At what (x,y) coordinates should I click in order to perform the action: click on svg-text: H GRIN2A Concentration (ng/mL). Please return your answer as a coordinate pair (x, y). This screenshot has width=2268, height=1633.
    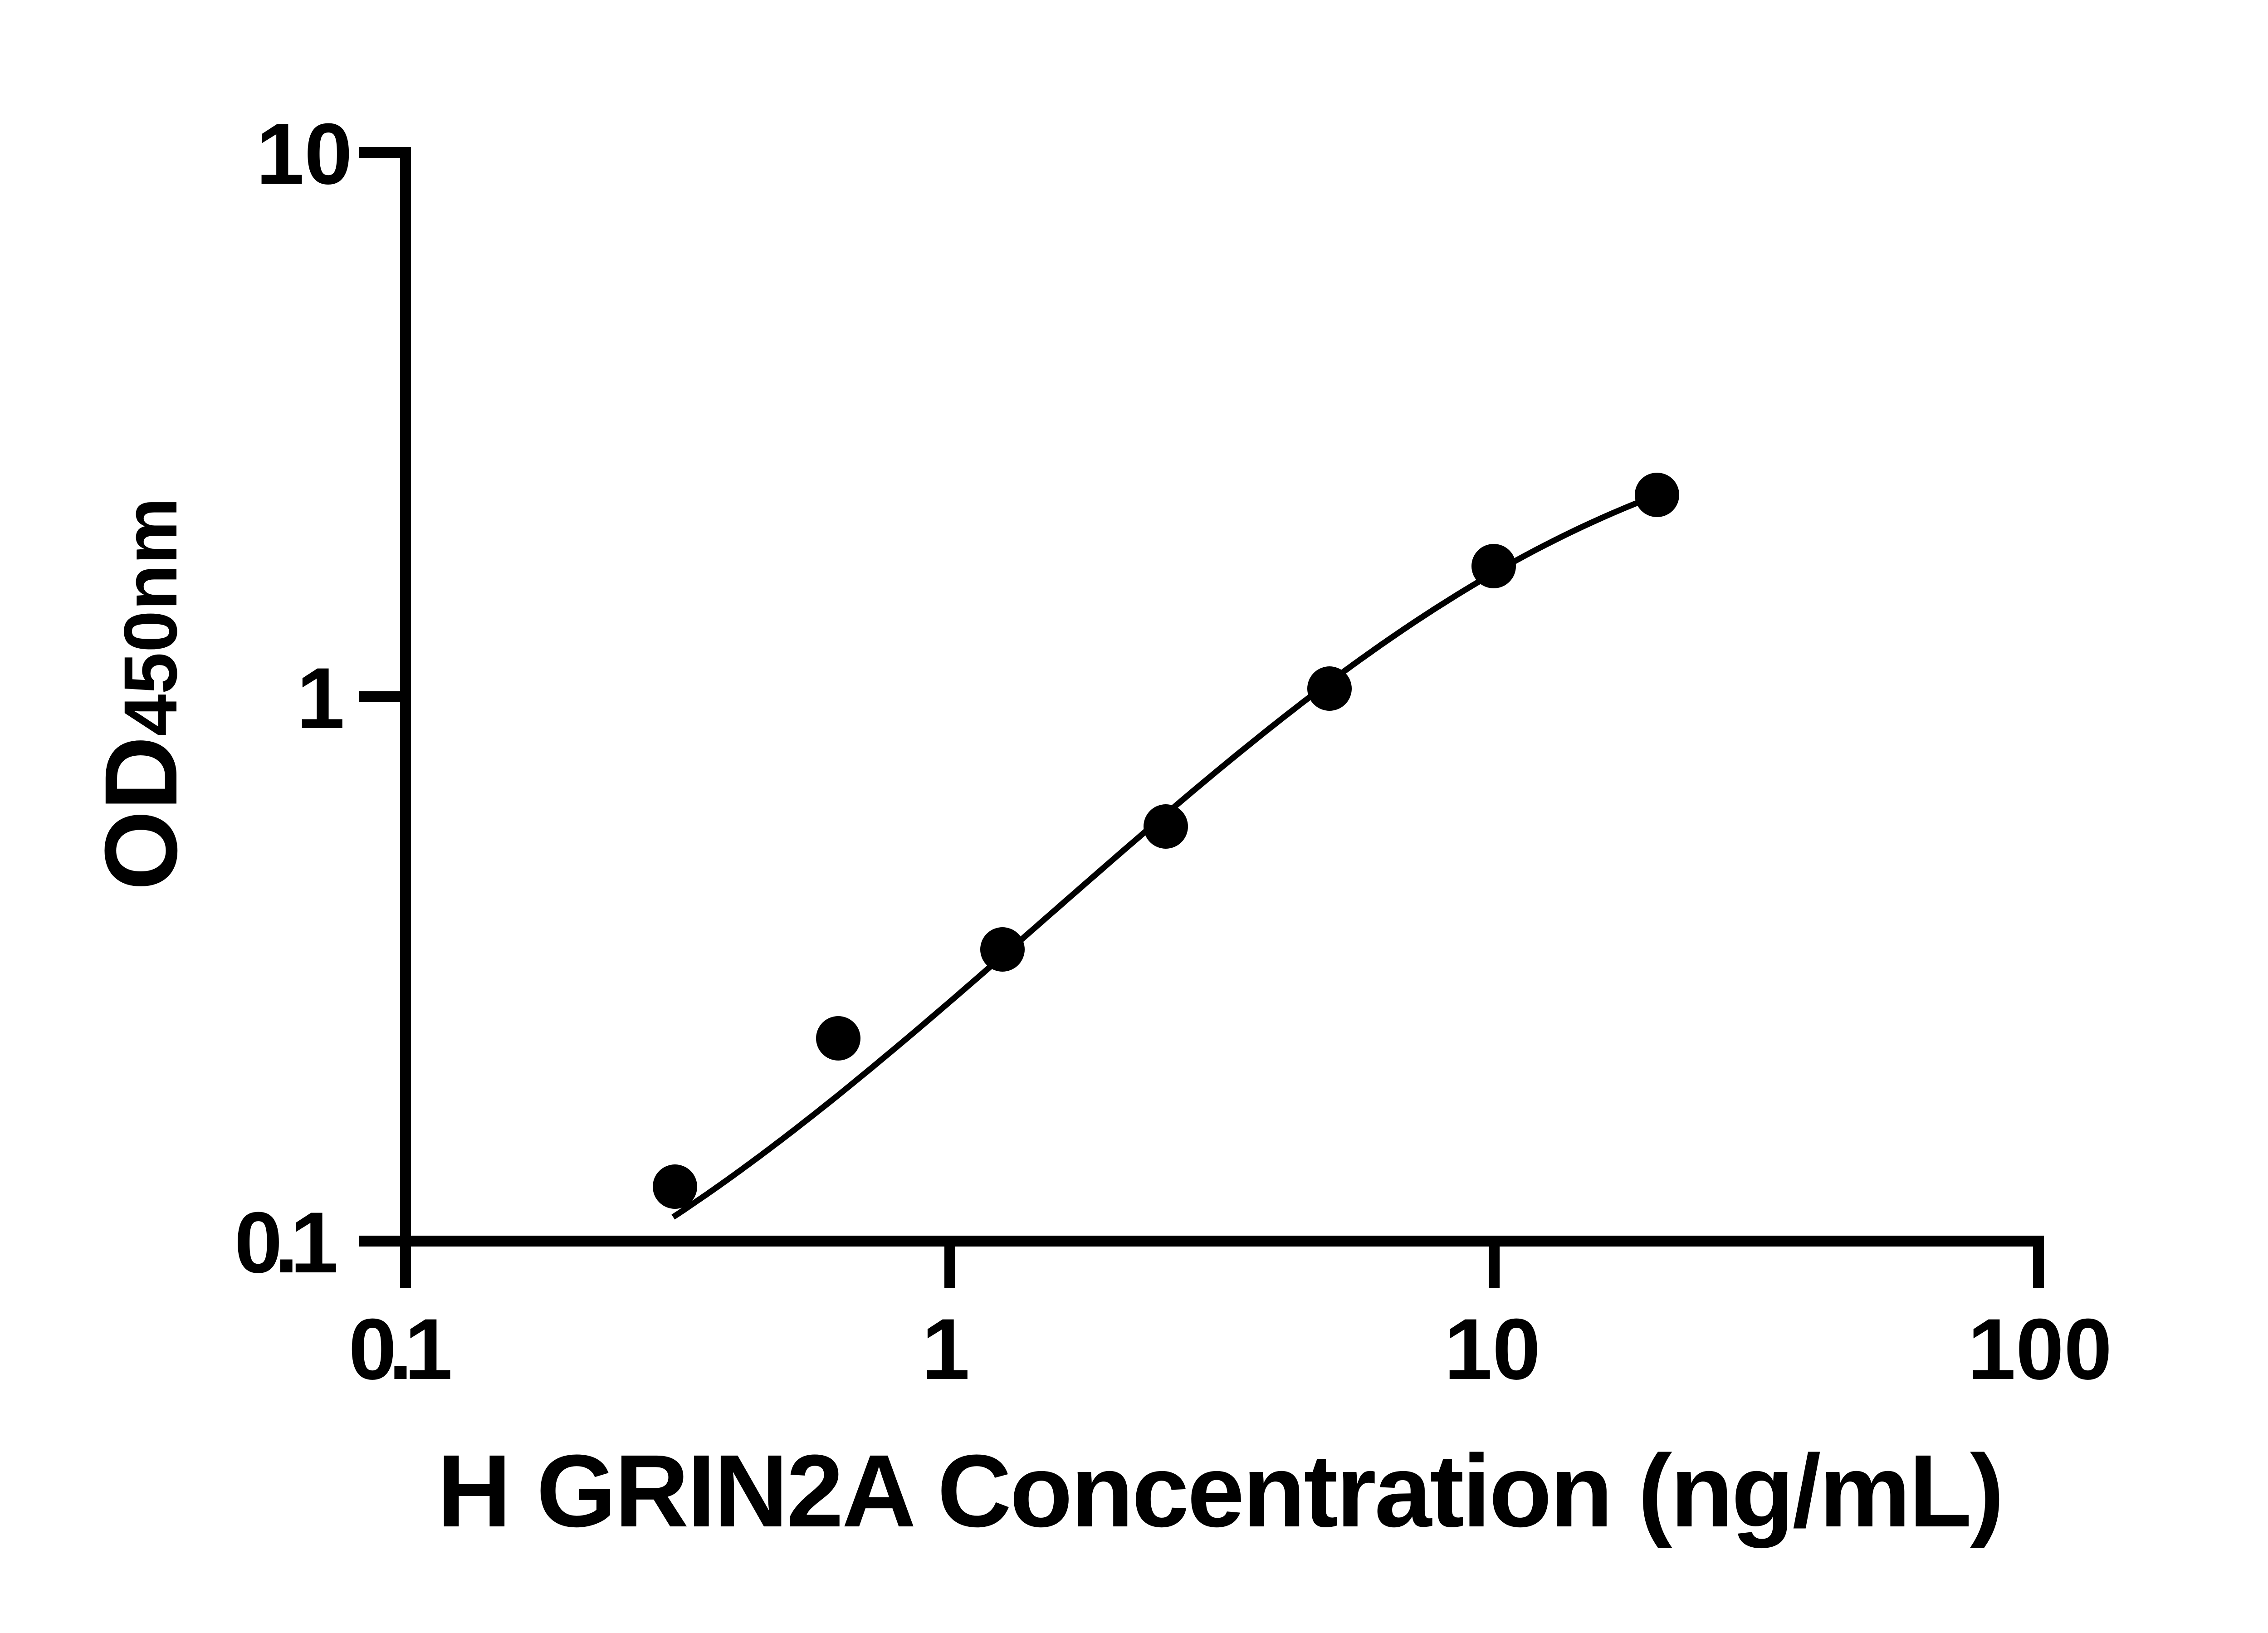
    Looking at the image, I should click on (1221, 1491).